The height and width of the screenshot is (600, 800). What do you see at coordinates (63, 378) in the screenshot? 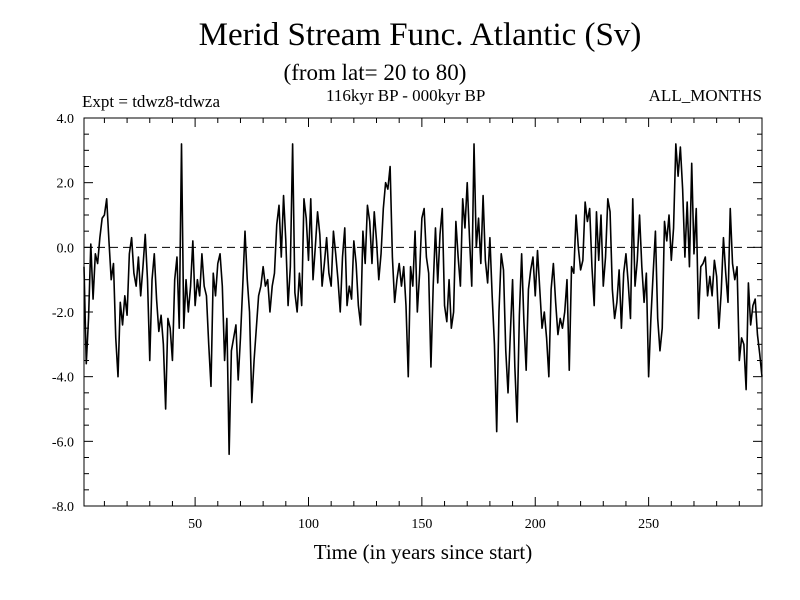
I see `y-tick-label: -4.0` at bounding box center [63, 378].